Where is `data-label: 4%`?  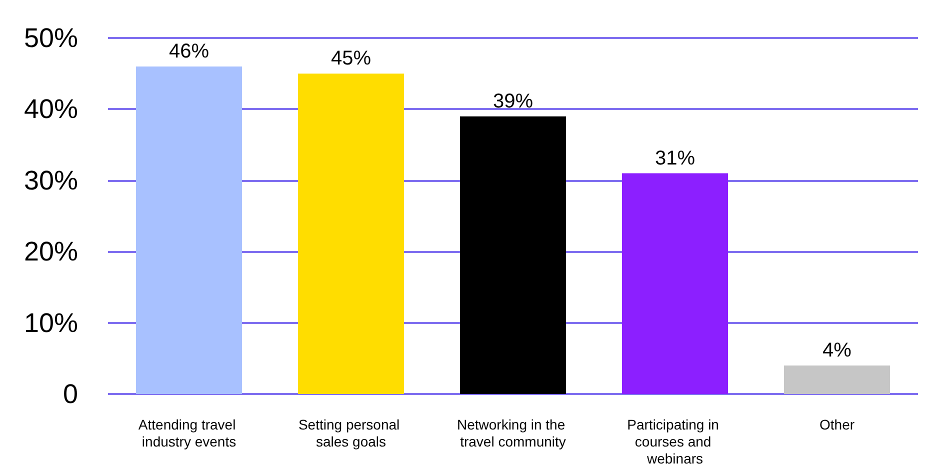
data-label: 4% is located at coordinates (837, 351).